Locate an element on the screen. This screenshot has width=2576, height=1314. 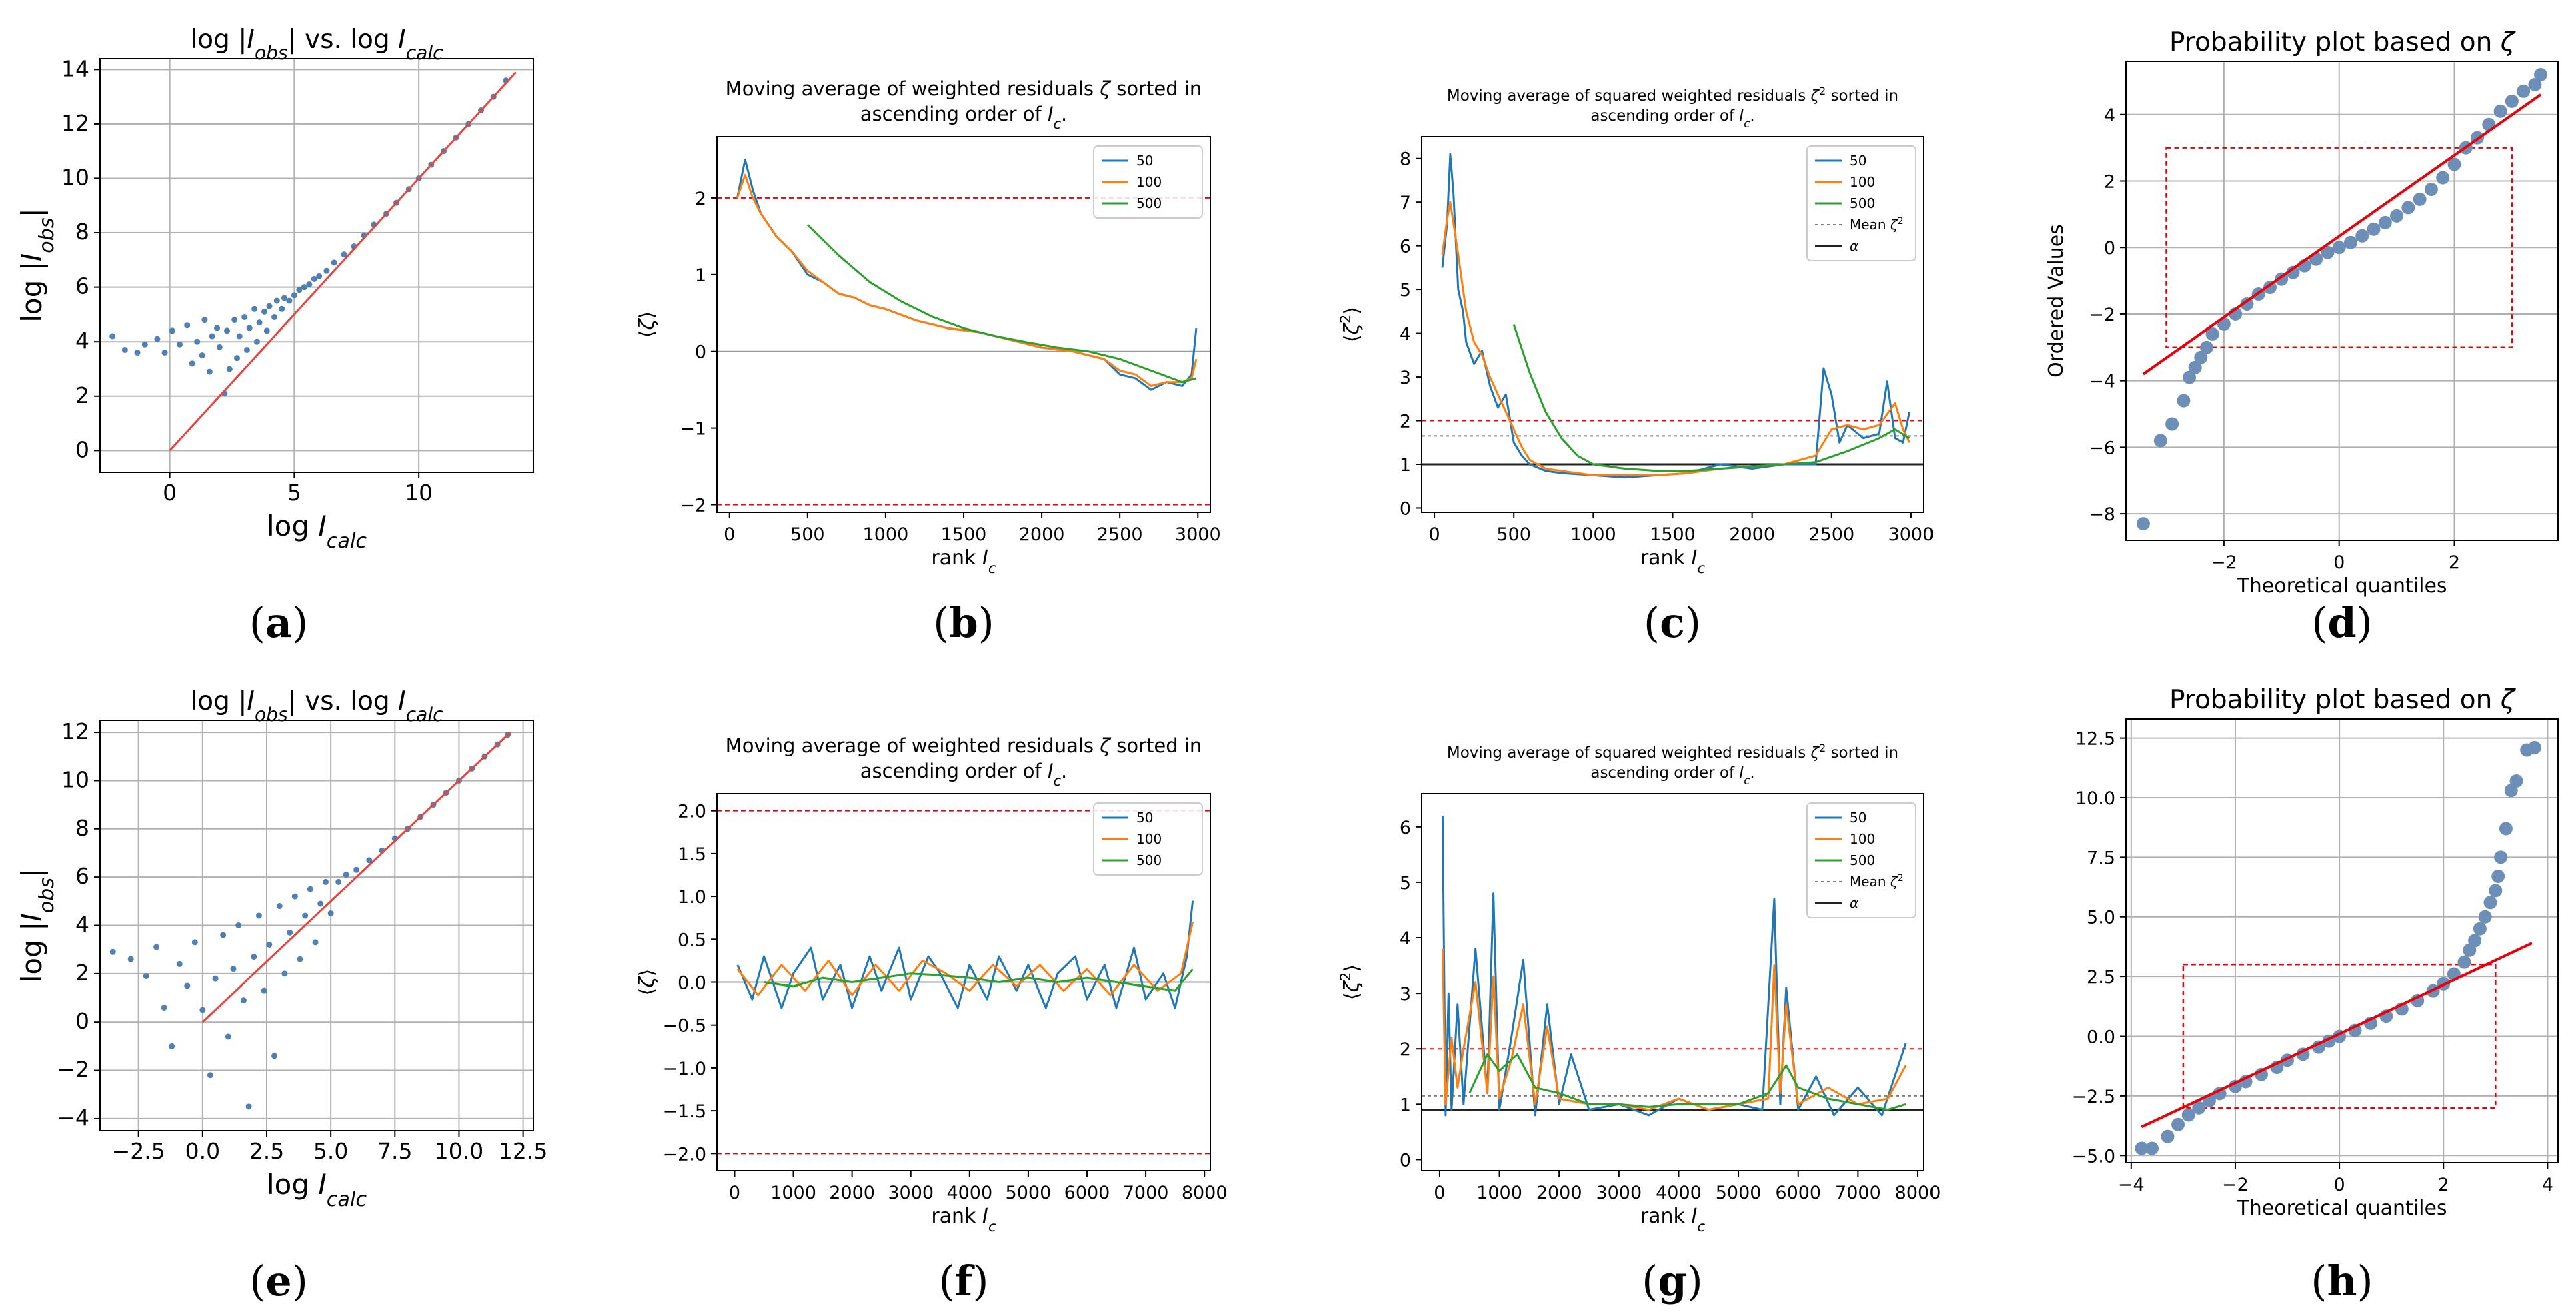
y-tick-label: 3 is located at coordinates (1405, 378).